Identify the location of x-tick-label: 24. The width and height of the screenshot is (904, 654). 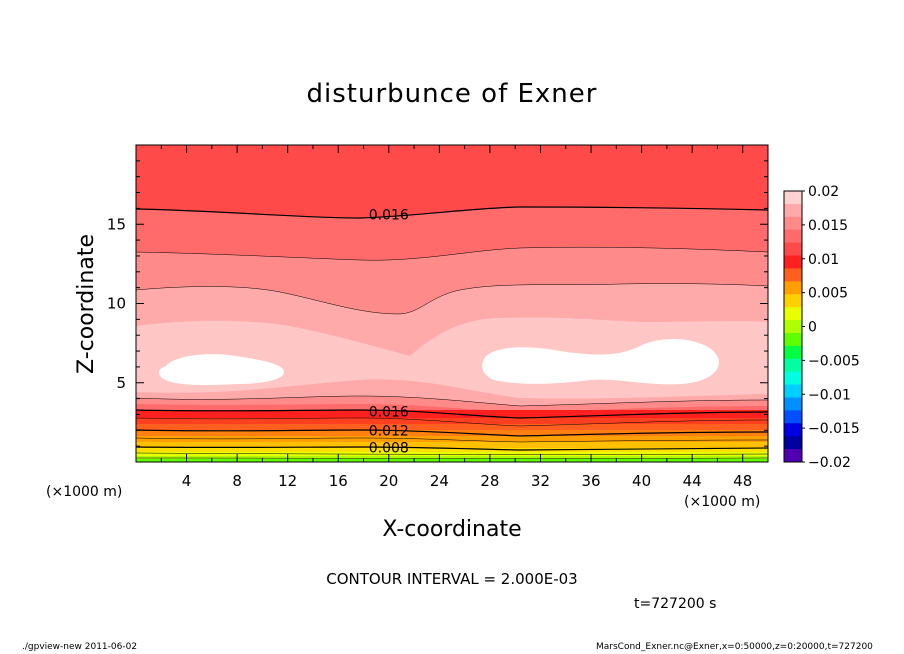
(439, 481).